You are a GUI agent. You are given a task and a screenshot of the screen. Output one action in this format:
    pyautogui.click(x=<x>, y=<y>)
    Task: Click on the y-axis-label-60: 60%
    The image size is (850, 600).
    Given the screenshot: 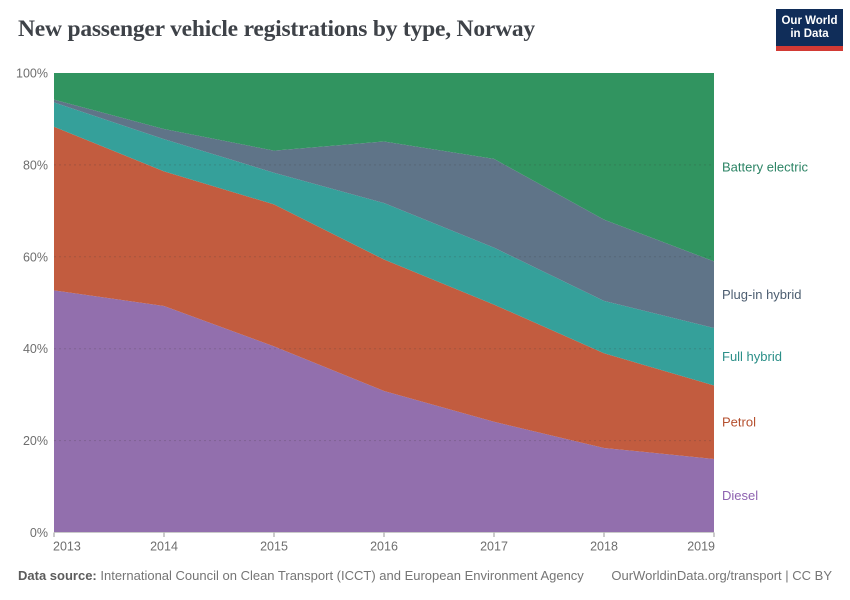 What is the action you would take?
    pyautogui.click(x=35, y=257)
    